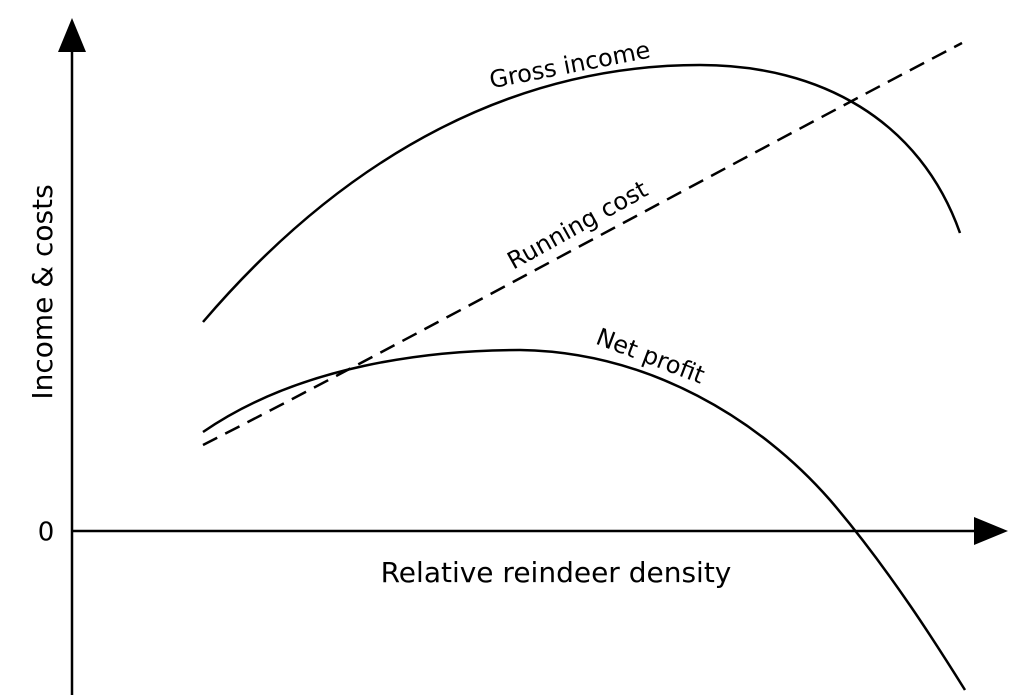  I want to click on x-axis-label: Relative reindeer density, so click(556, 572).